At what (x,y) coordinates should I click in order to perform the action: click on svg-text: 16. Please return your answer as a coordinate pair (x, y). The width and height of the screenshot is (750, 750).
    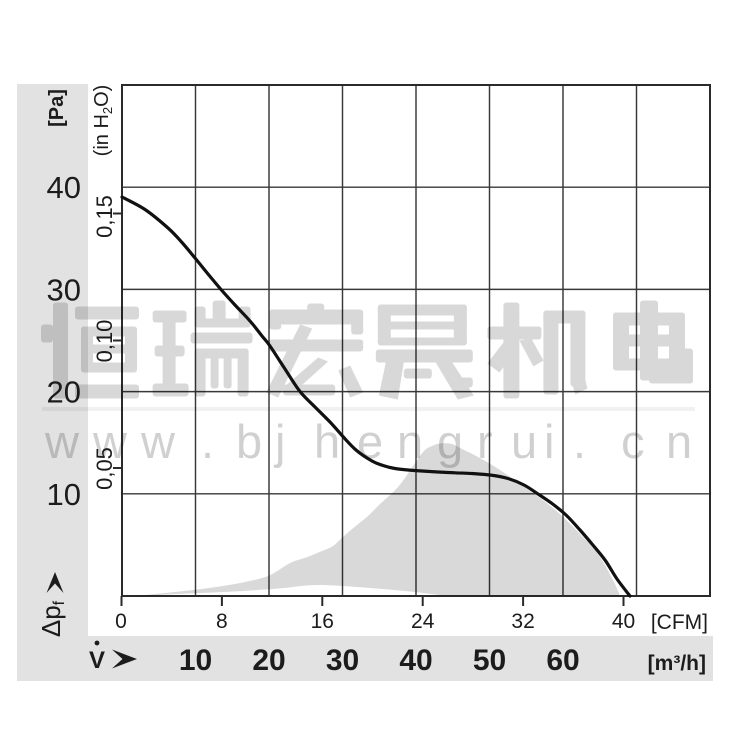
    Looking at the image, I should click on (322, 621).